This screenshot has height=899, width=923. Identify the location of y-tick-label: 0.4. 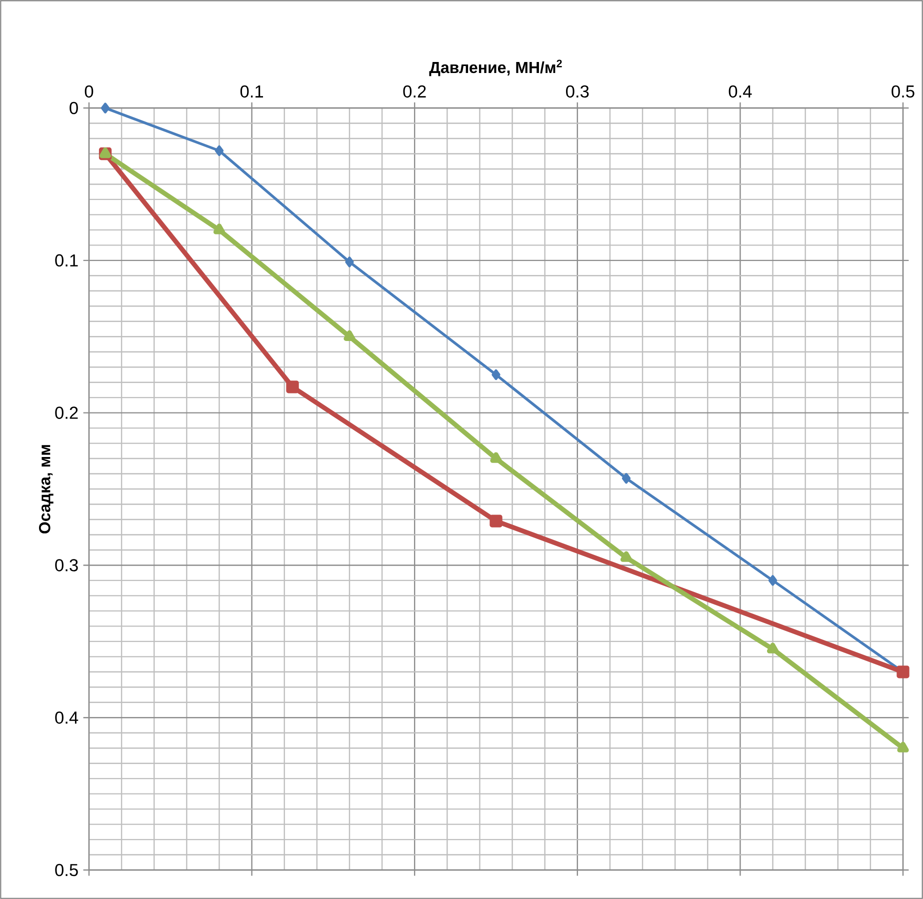
(66, 717).